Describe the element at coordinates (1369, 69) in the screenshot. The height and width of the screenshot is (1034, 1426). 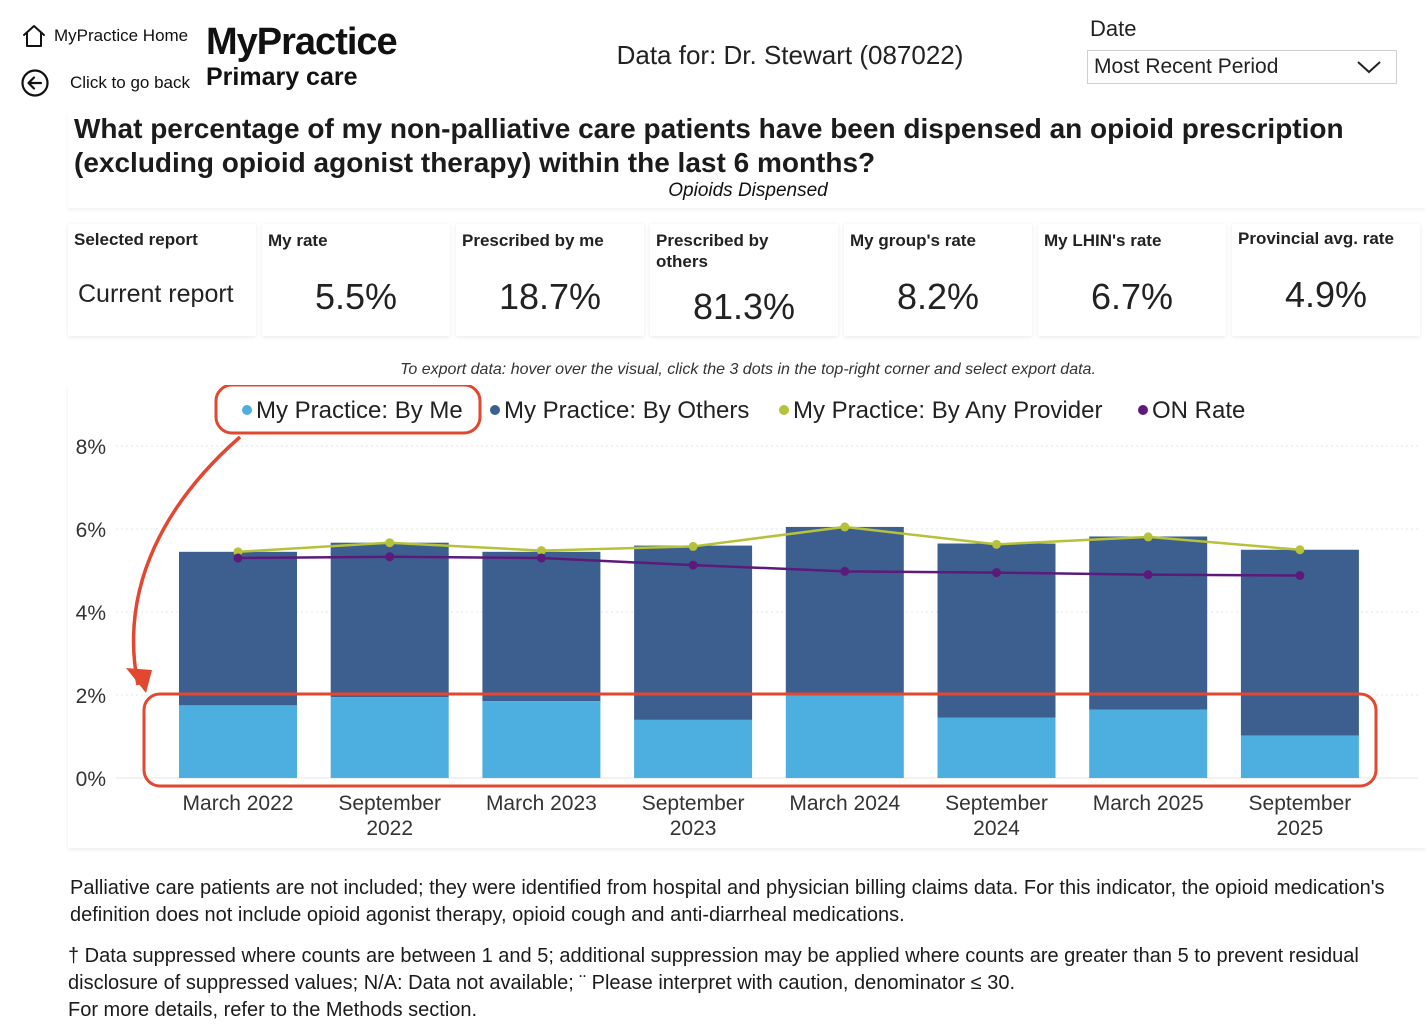
I see `chevron-down-icon` at that location.